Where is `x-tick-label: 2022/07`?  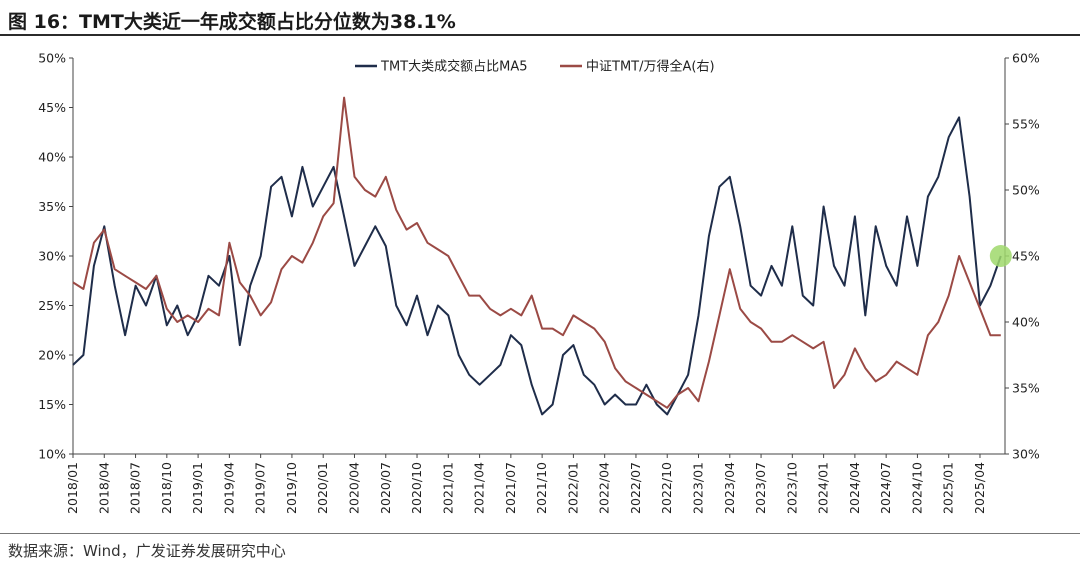
x-tick-label: 2022/07 is located at coordinates (635, 488).